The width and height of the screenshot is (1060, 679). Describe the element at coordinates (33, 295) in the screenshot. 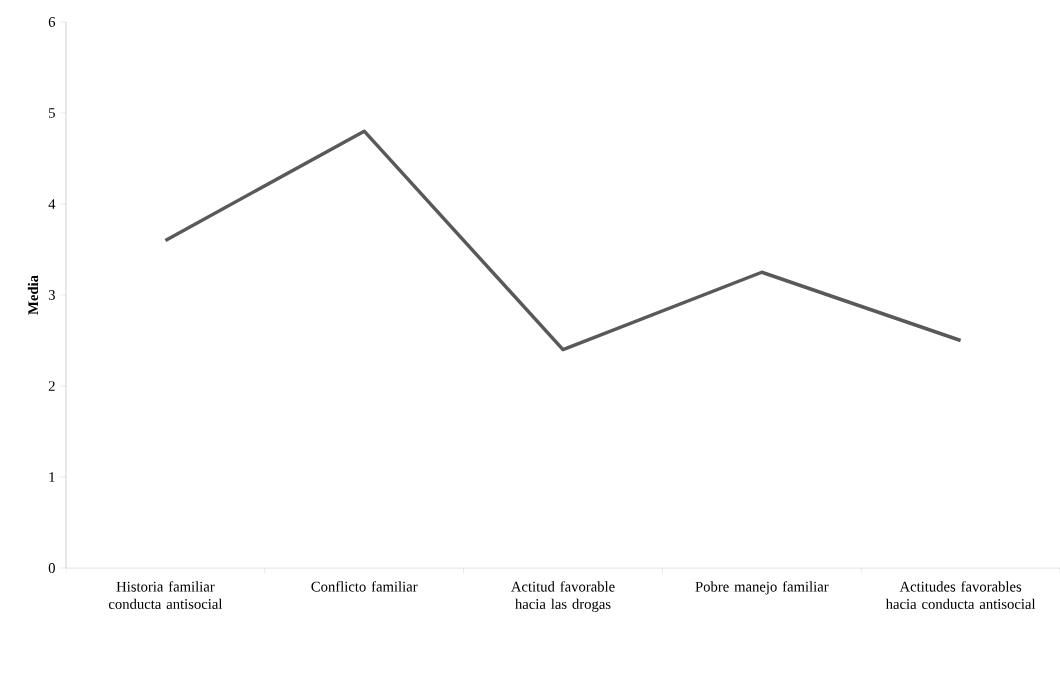

I see `y-axis-title: Media` at that location.